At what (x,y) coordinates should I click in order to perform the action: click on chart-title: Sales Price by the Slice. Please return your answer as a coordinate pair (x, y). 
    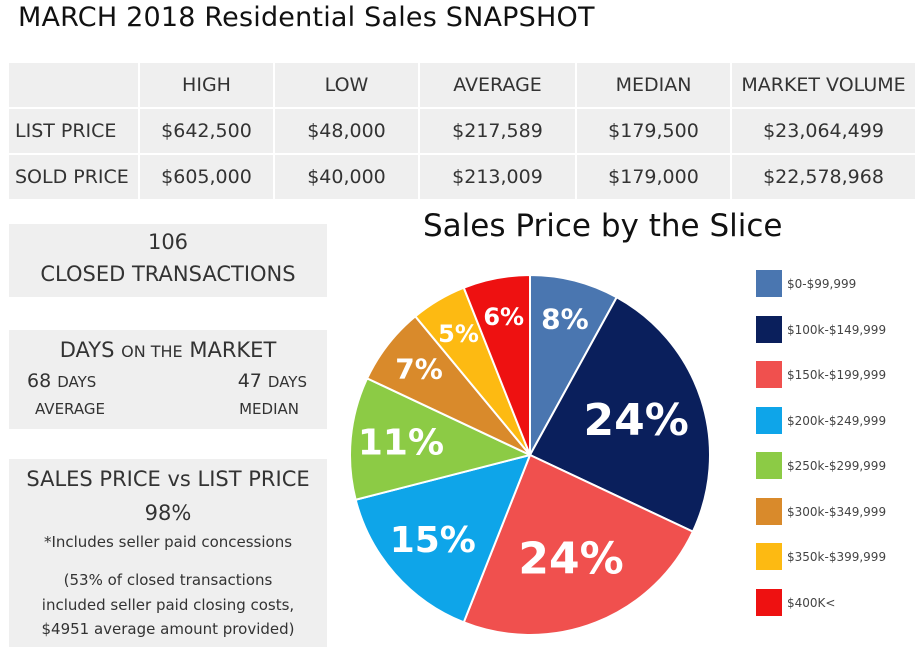
    Looking at the image, I should click on (603, 226).